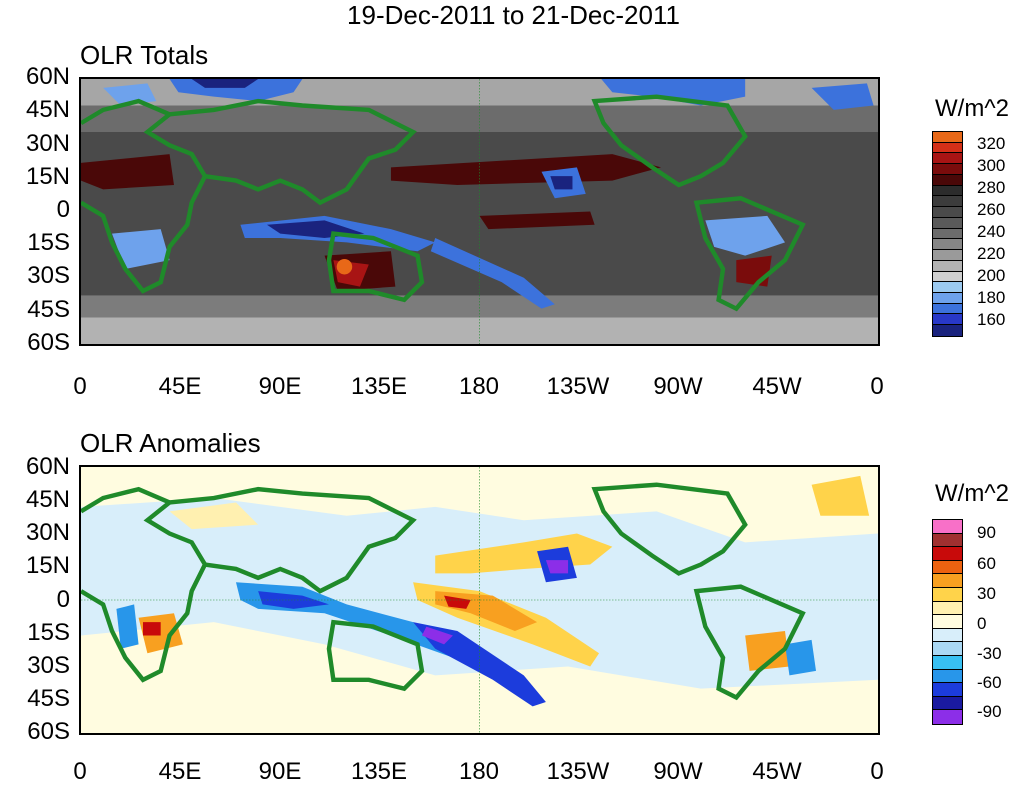  Describe the element at coordinates (47, 565) in the screenshot. I see `anomalies-lat-label: 15N` at that location.